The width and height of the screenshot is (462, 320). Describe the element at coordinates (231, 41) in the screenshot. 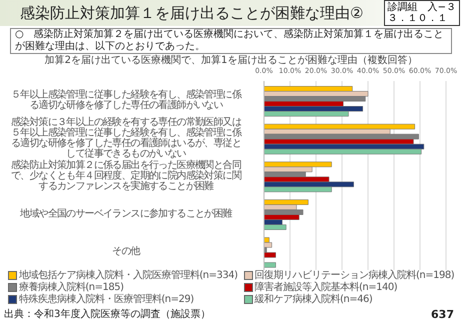

I see `text: ○ 感染防止対策加算２を届け出ている医療機関において、感染防止対策加算１を届け出ることが困難な理由は、以下のとおりであった。` at that location.